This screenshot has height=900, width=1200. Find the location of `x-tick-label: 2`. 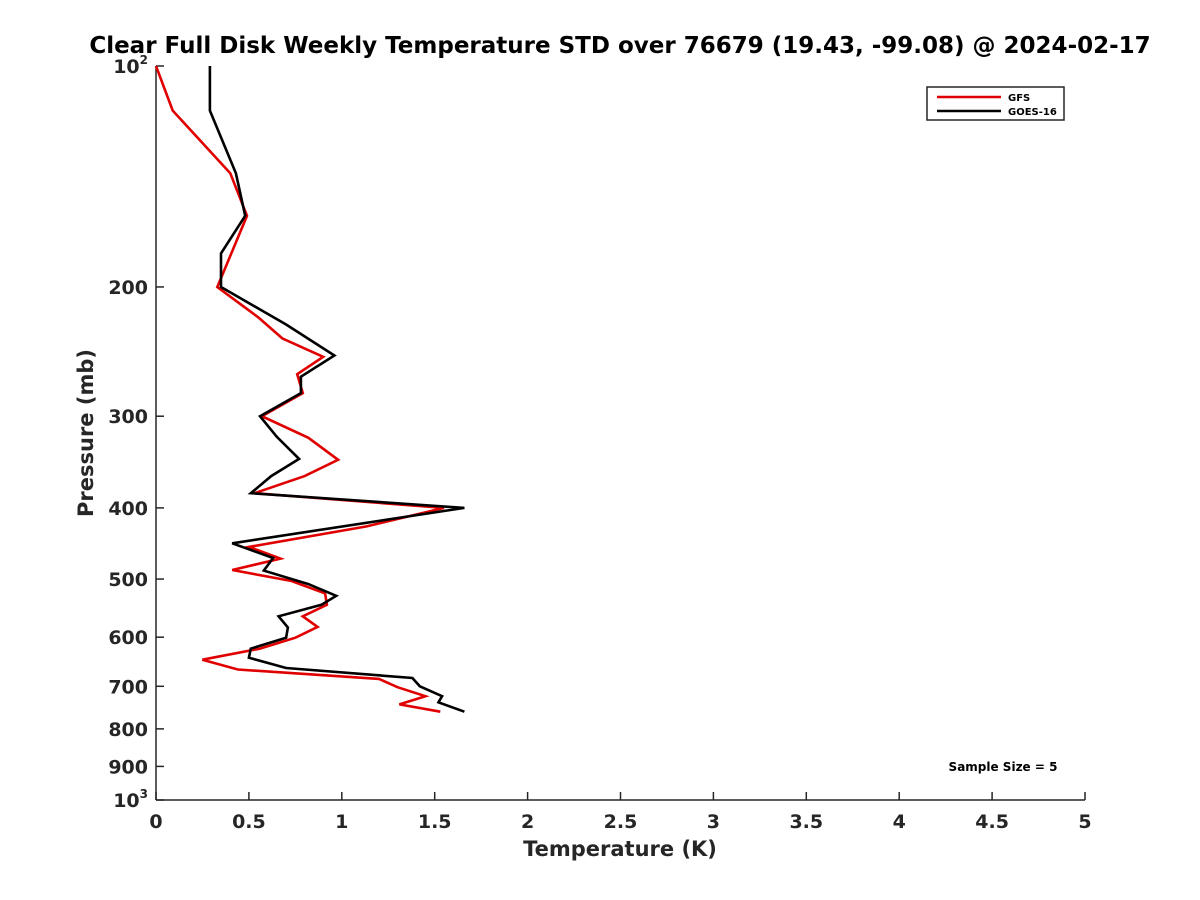

x-tick-label: 2 is located at coordinates (527, 822).